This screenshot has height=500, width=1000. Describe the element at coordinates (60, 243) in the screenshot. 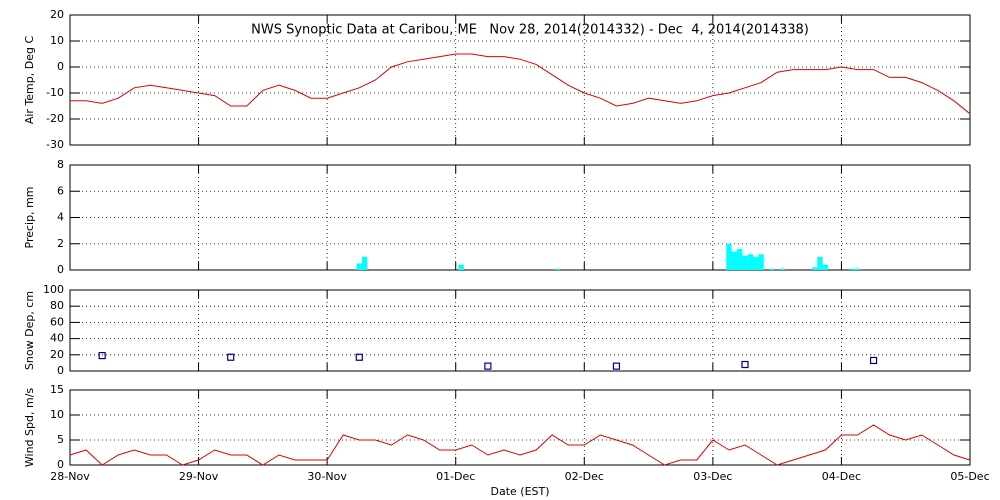

I see `y-tick-label: 2` at that location.